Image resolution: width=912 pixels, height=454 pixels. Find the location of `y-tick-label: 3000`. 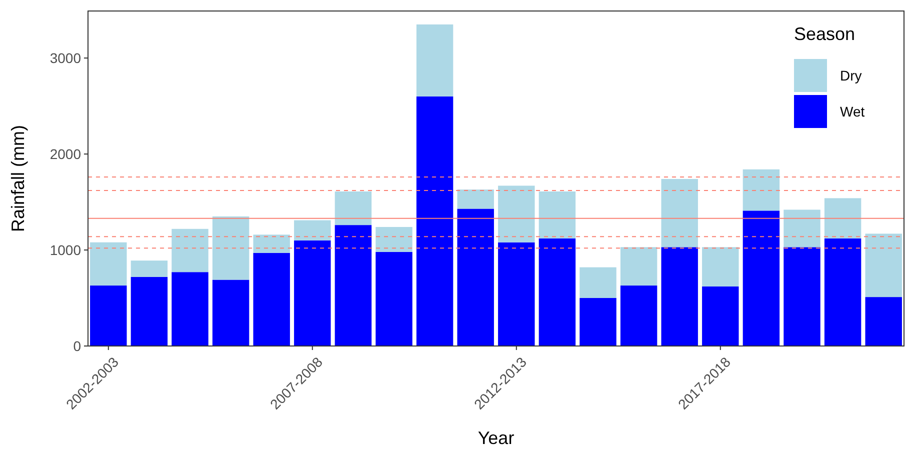

y-tick-label: 3000 is located at coordinates (66, 58).